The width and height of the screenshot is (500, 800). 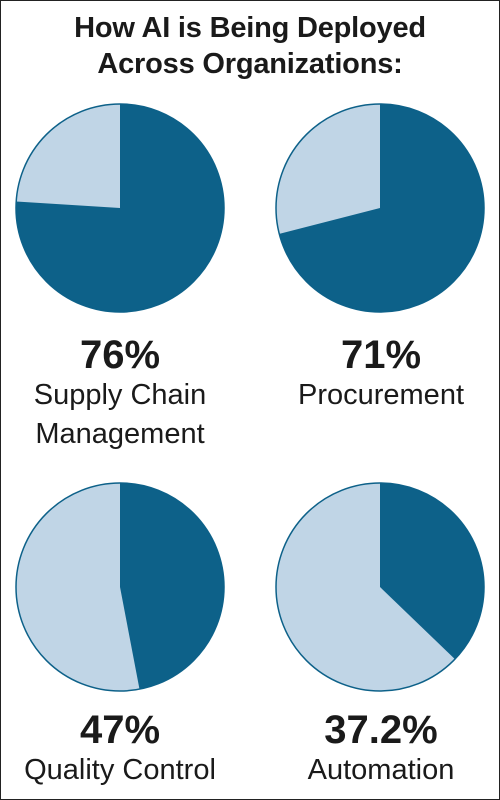 I want to click on pie-percent-label: 47%, so click(x=120, y=730).